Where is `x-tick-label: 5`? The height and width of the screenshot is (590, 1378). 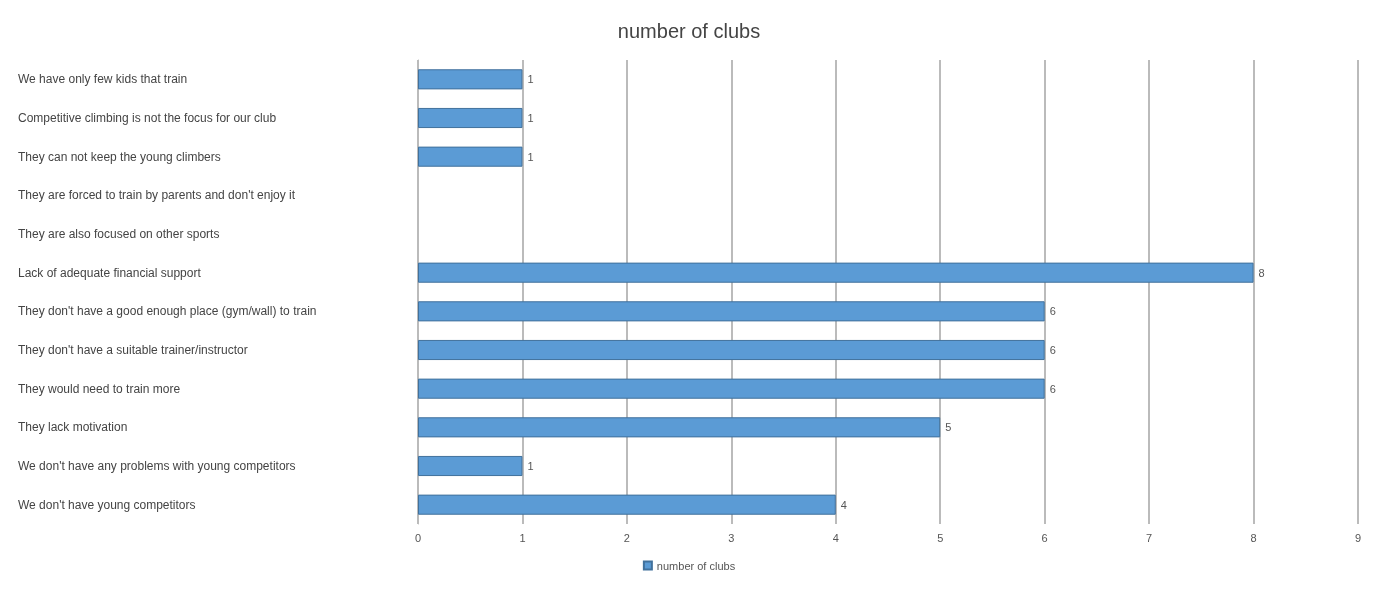 x-tick-label: 5 is located at coordinates (940, 537).